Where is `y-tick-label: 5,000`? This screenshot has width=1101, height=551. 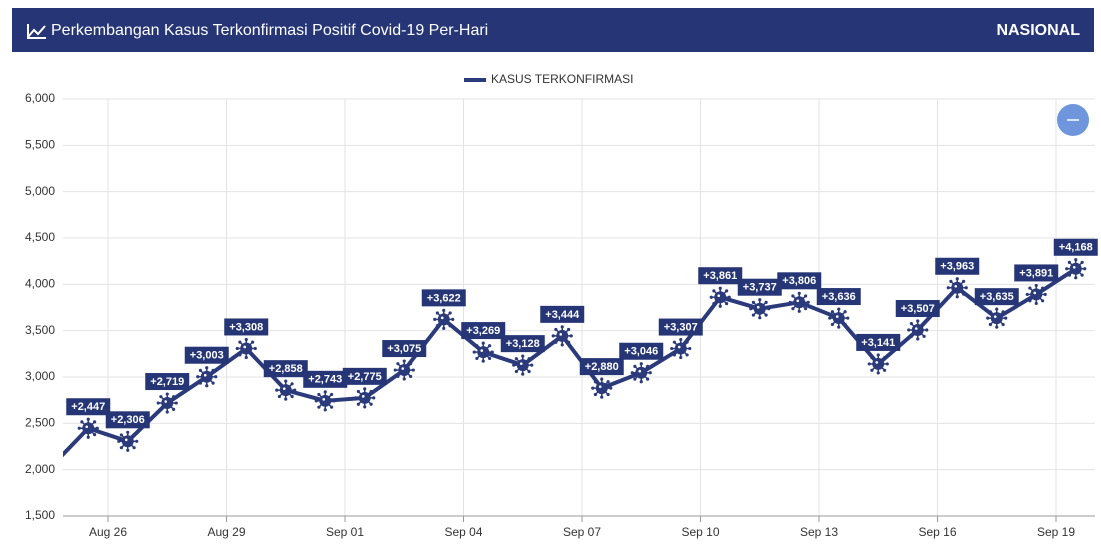 y-tick-label: 5,000 is located at coordinates (40, 191).